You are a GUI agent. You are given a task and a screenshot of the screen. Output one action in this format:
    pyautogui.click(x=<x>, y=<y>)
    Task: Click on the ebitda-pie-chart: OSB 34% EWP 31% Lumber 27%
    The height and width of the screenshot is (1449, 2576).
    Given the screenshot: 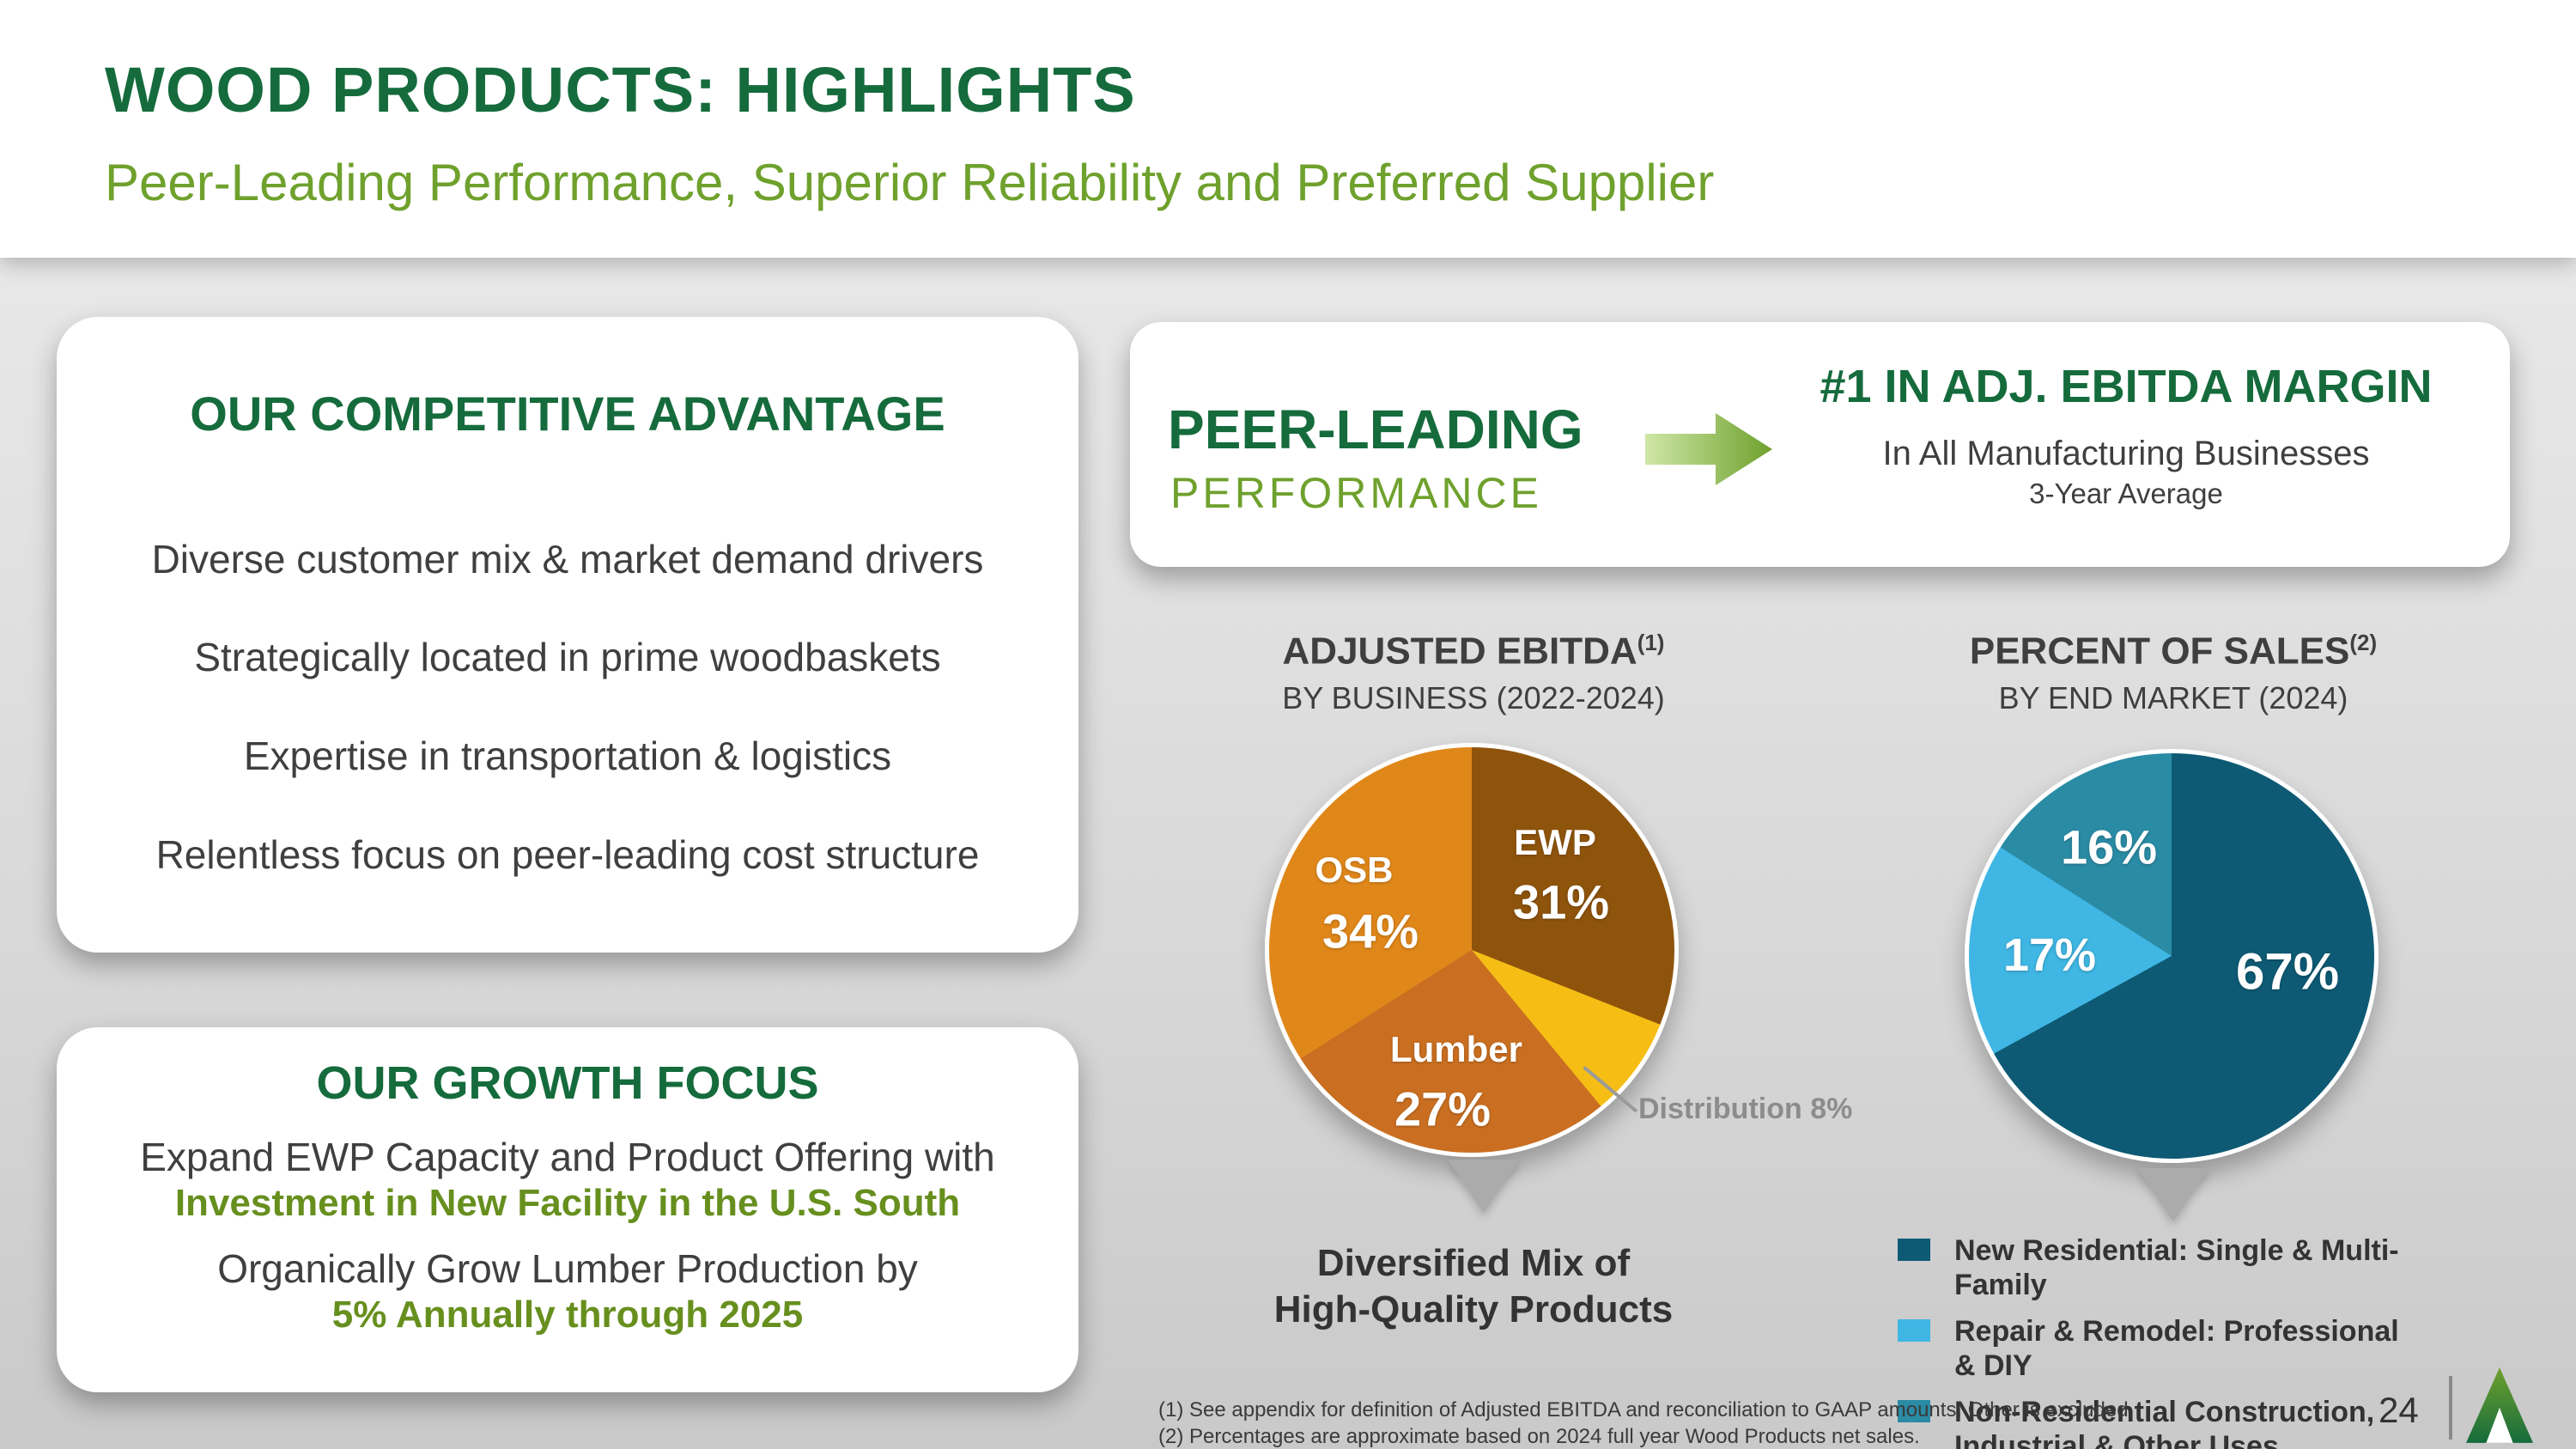 What is the action you would take?
    pyautogui.click(x=1472, y=950)
    